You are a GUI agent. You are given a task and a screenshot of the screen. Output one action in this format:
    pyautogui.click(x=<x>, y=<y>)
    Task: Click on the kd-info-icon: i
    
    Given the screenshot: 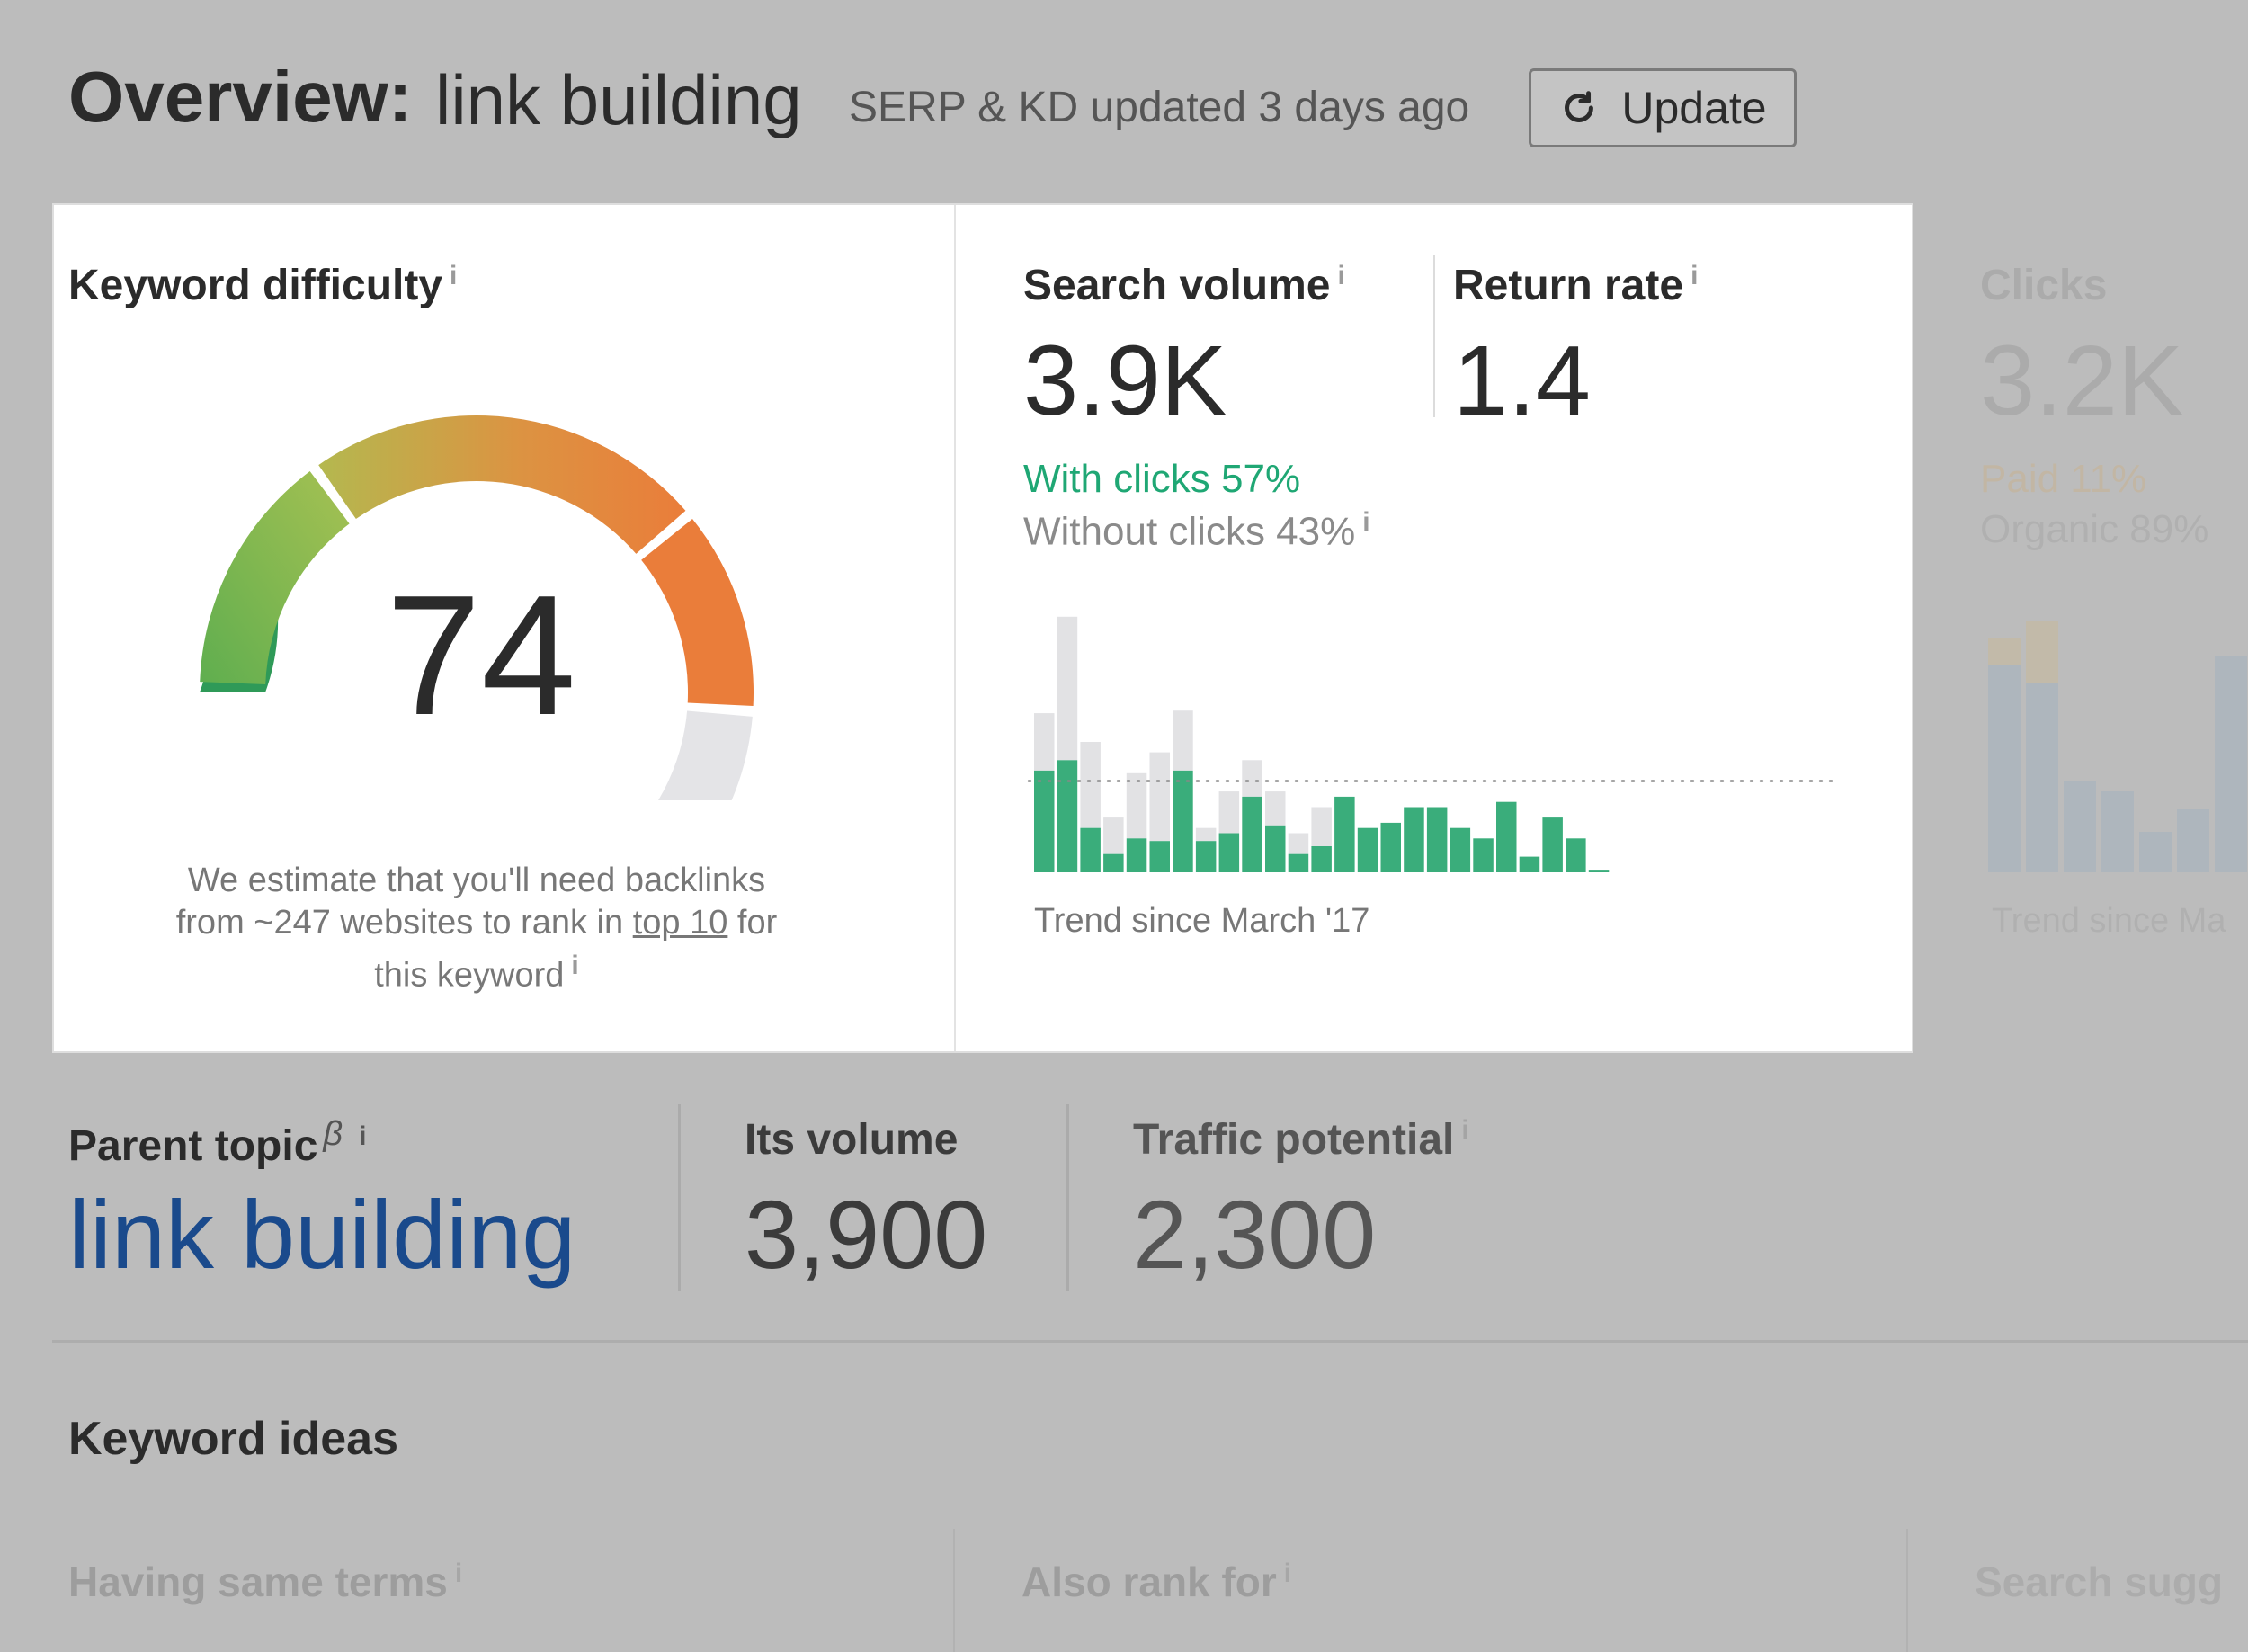 What is the action you would take?
    pyautogui.click(x=454, y=275)
    